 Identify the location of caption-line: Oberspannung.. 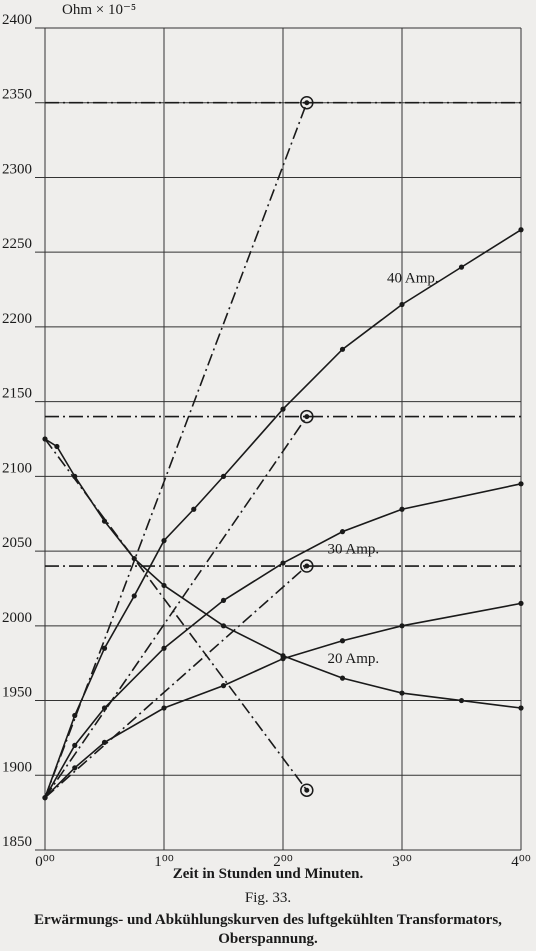
(268, 939).